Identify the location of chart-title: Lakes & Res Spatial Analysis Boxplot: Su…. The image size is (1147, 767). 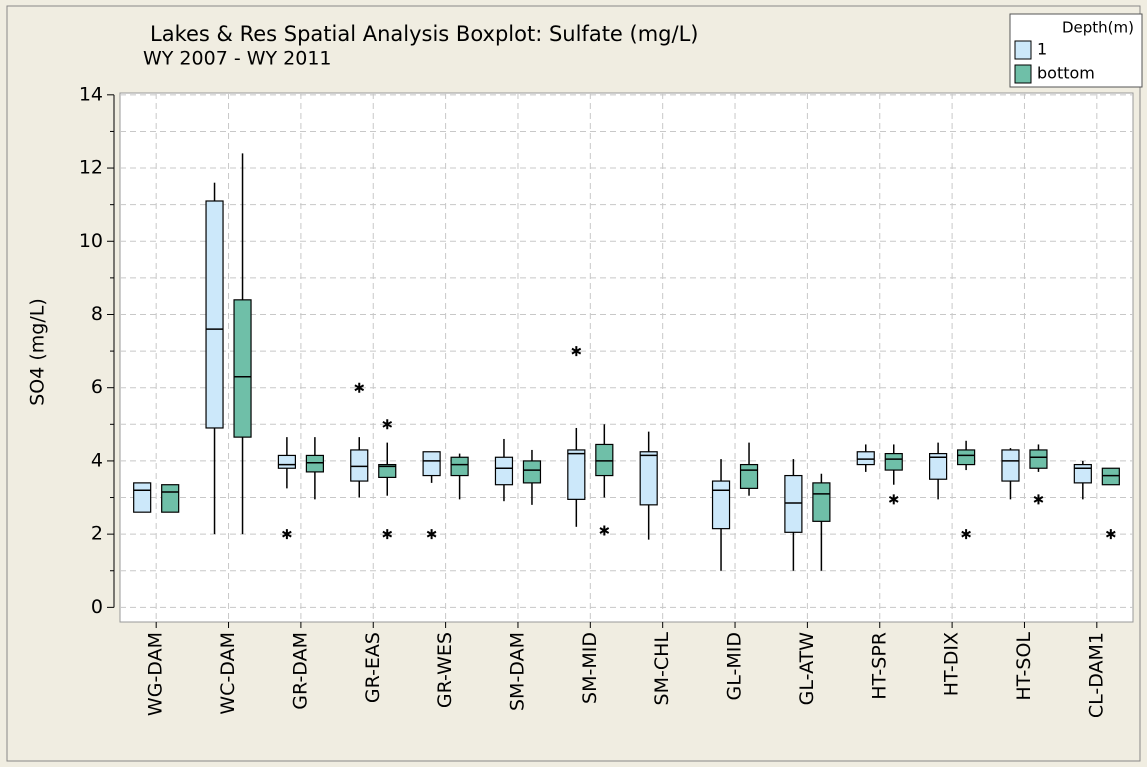
(424, 34).